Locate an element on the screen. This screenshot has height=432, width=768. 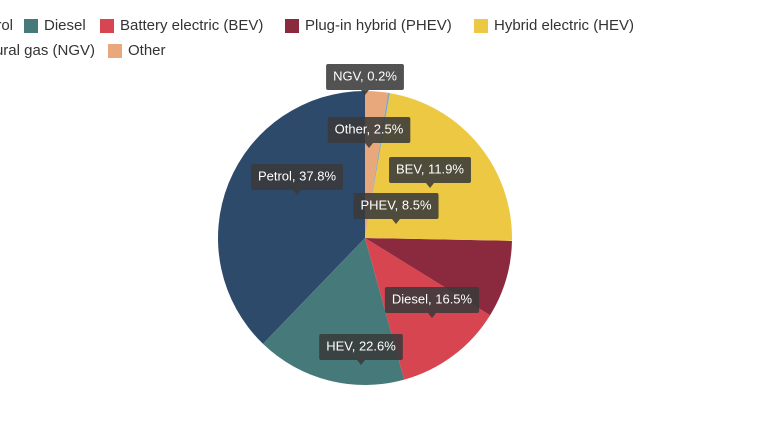
data-label: Petrol, 37.8% is located at coordinates (297, 179).